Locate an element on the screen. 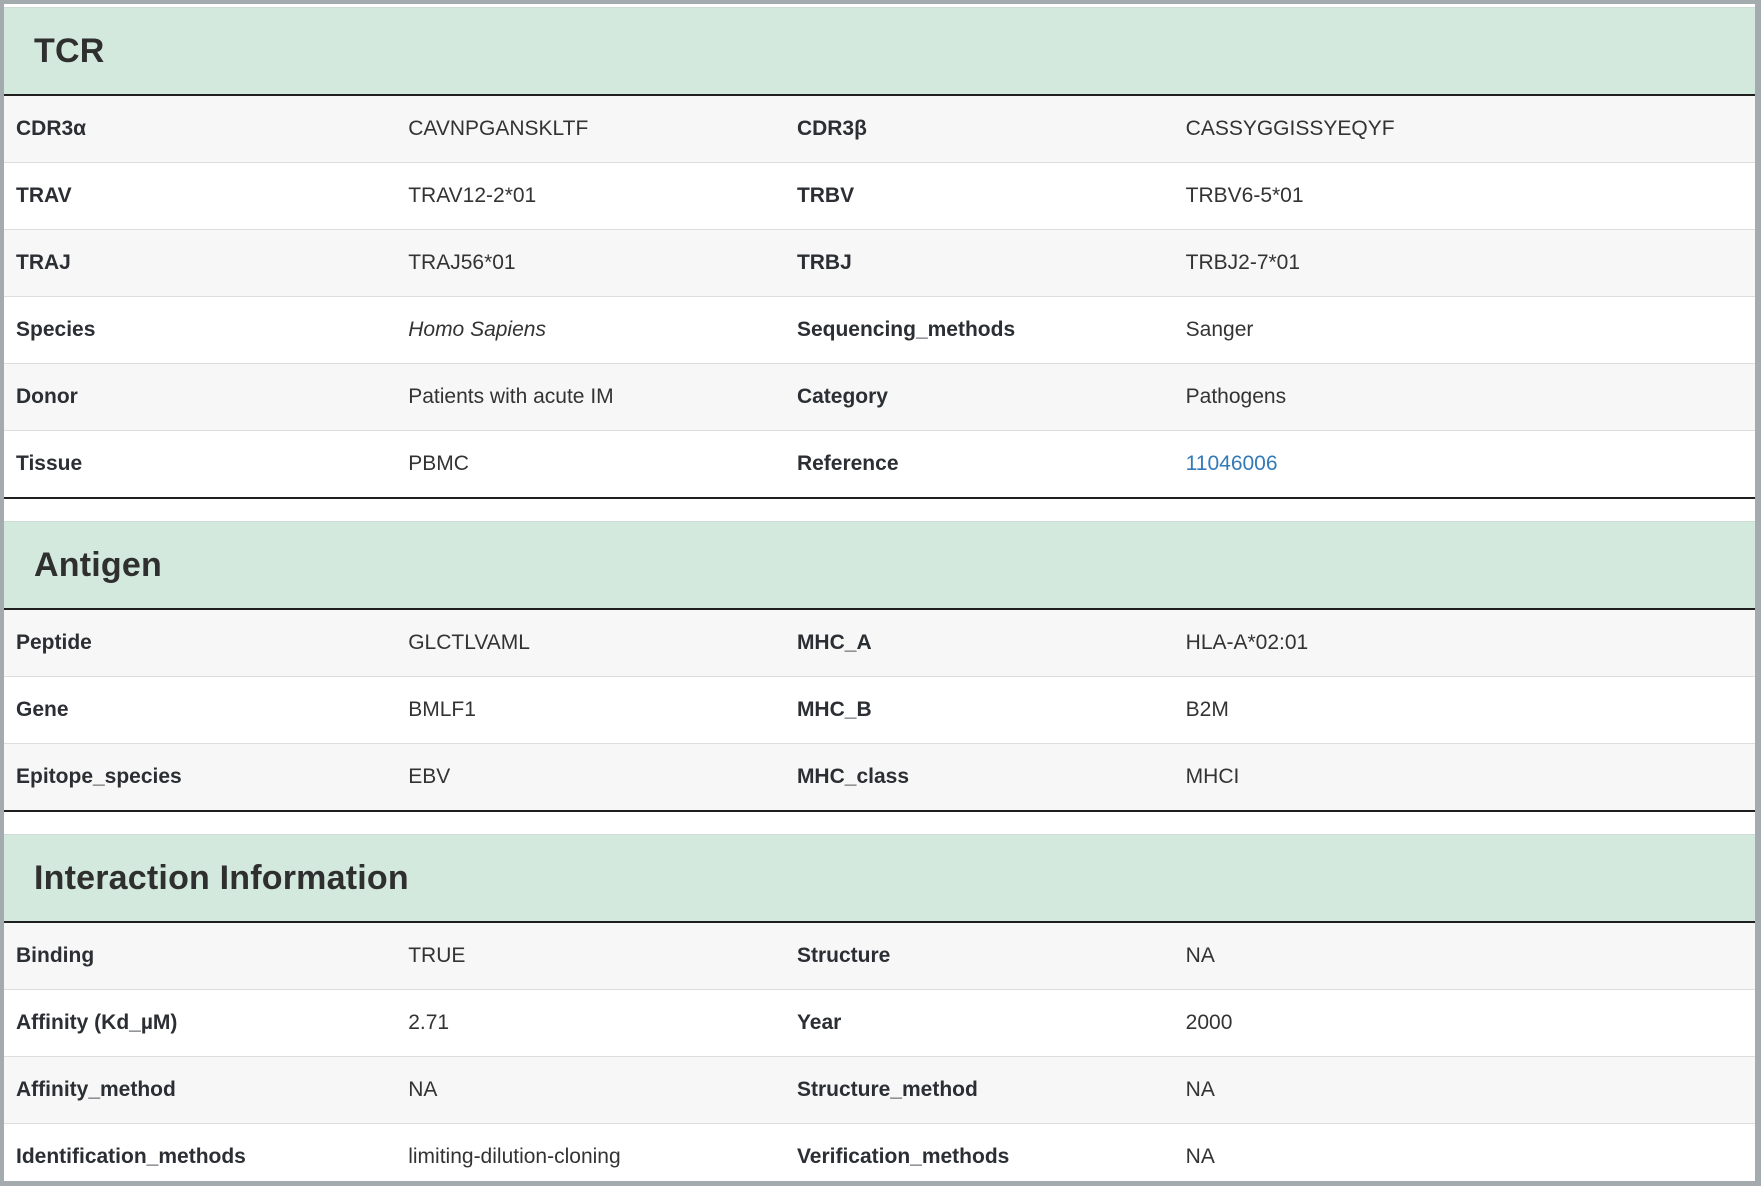  field-label: Reference is located at coordinates (979, 463).